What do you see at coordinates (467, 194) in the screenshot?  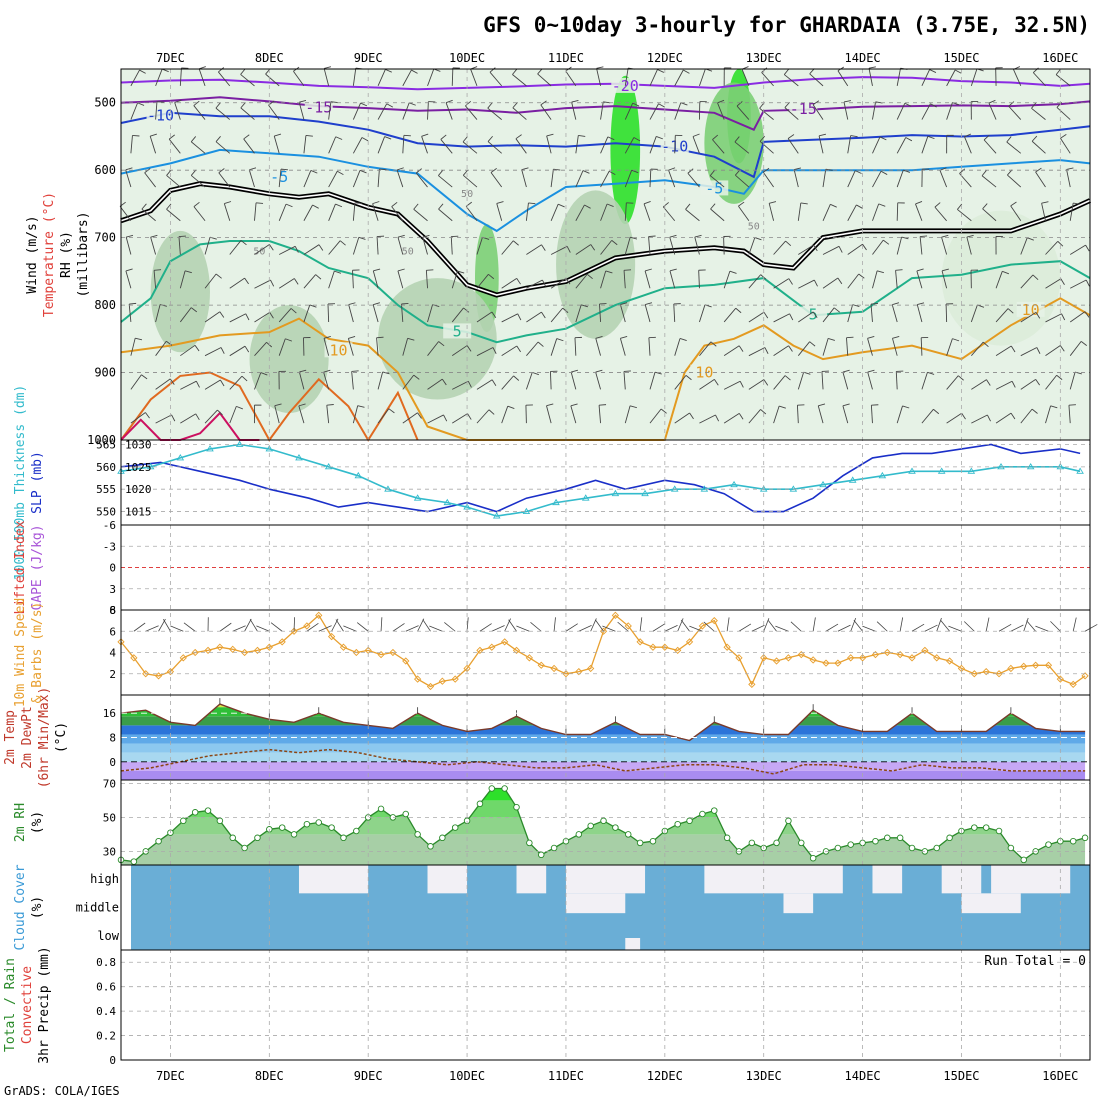 I see `rh-label-1: 50` at bounding box center [467, 194].